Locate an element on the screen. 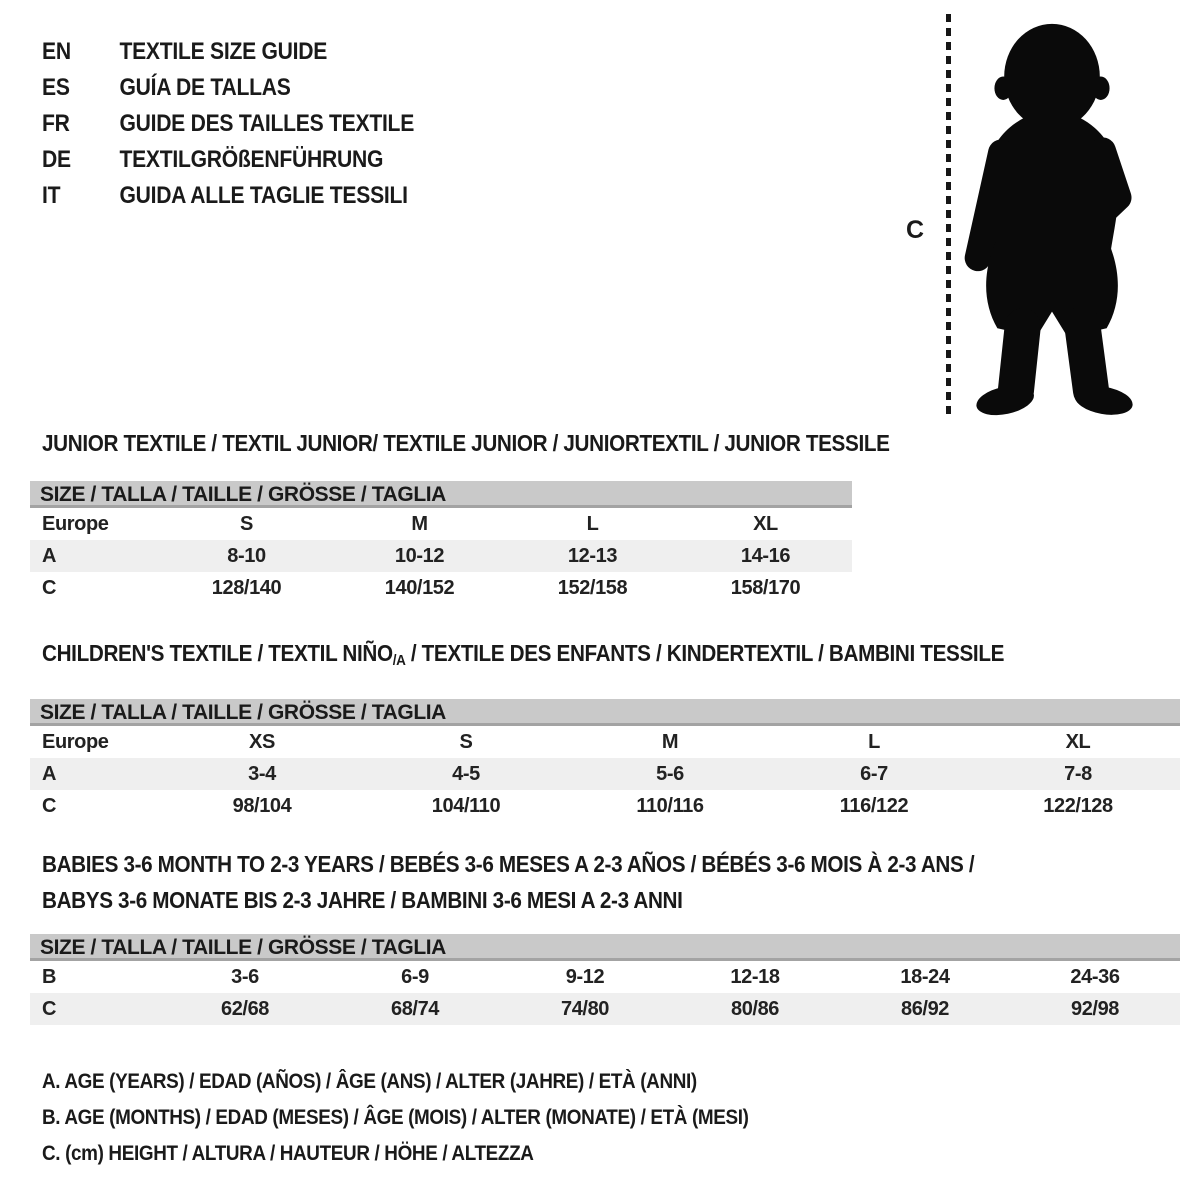 This screenshot has height=1200, width=1200. value-cell: 24-36 is located at coordinates (1095, 976).